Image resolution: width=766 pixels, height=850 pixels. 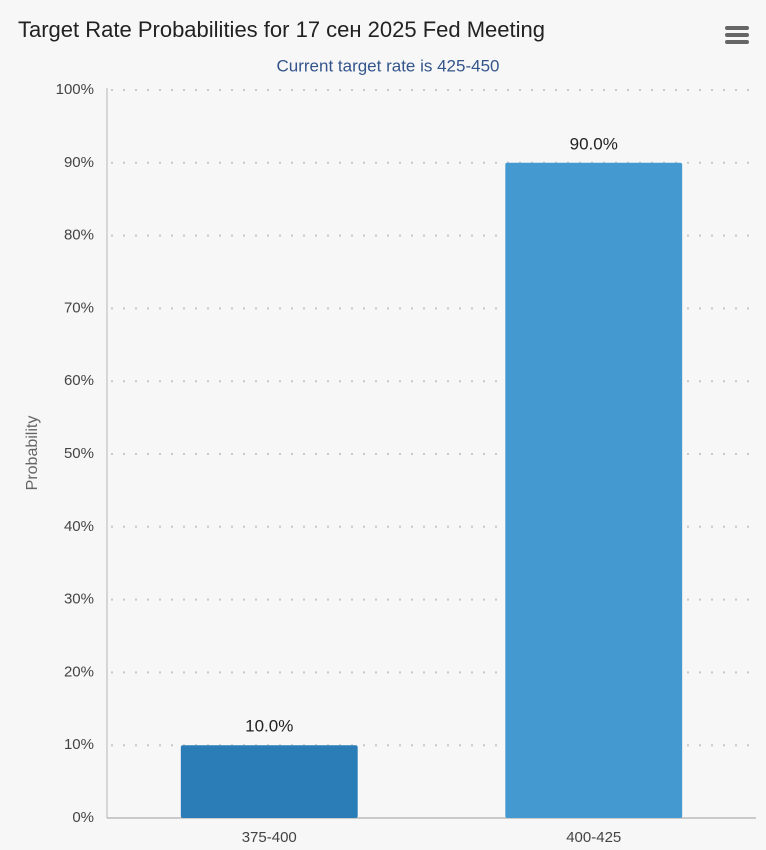 What do you see at coordinates (387, 65) in the screenshot?
I see `chart-subtitle: Current target rate is 425-450` at bounding box center [387, 65].